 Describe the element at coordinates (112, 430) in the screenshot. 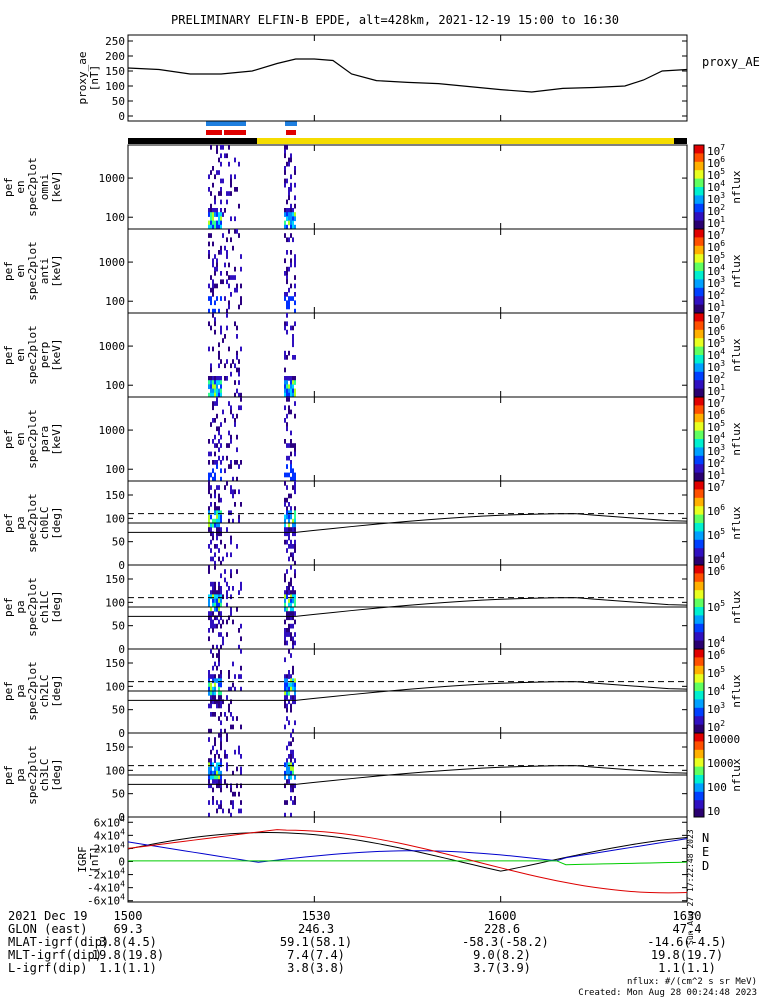

I see `ytick-label-para-0: 1000` at that location.